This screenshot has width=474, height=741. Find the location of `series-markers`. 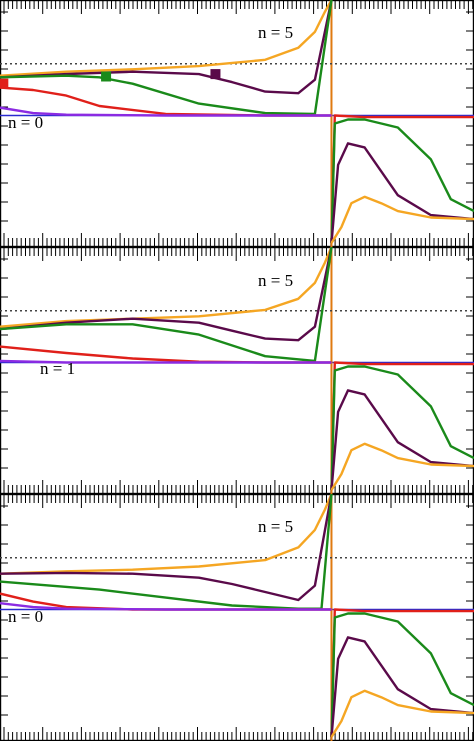

series-markers is located at coordinates (110, 79).